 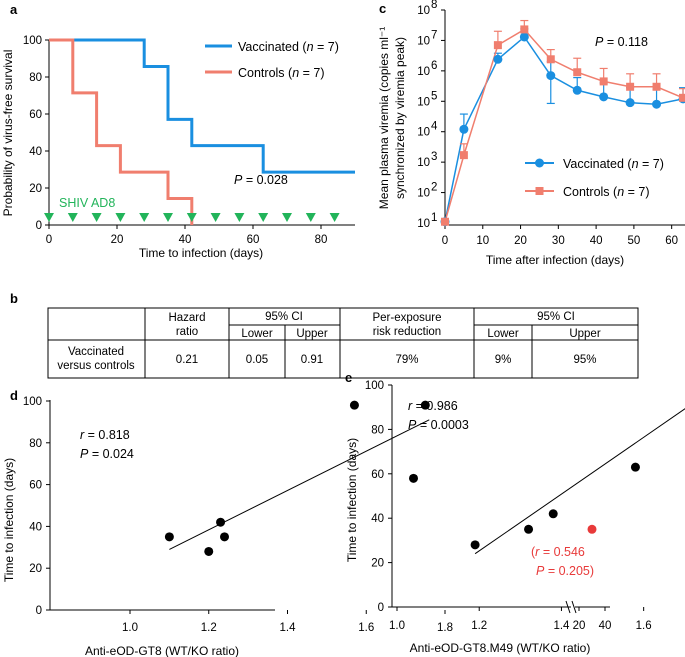 What do you see at coordinates (503, 360) in the screenshot?
I see `td-rr-lower: 9%` at bounding box center [503, 360].